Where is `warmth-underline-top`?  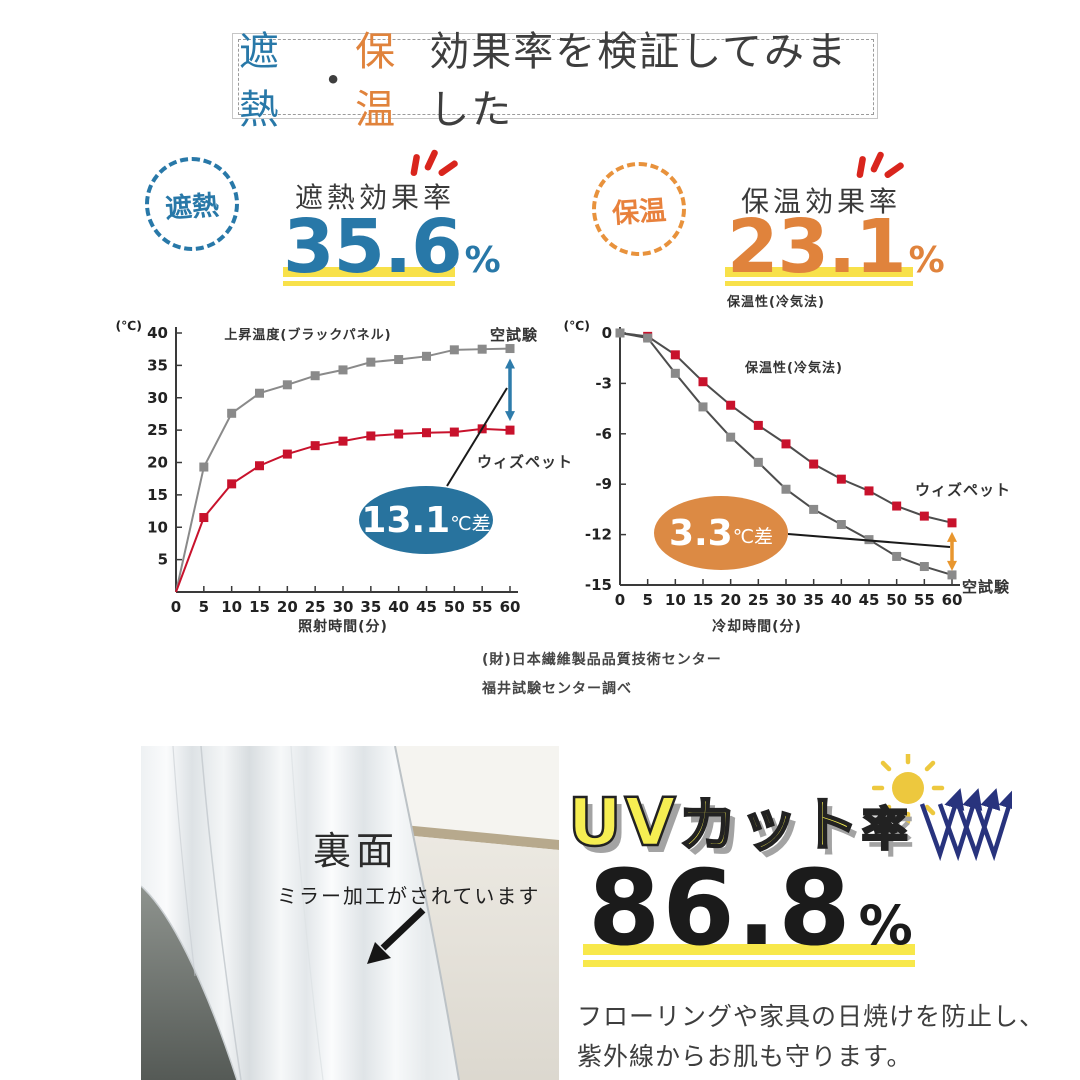
warmth-underline-top is located at coordinates (819, 272).